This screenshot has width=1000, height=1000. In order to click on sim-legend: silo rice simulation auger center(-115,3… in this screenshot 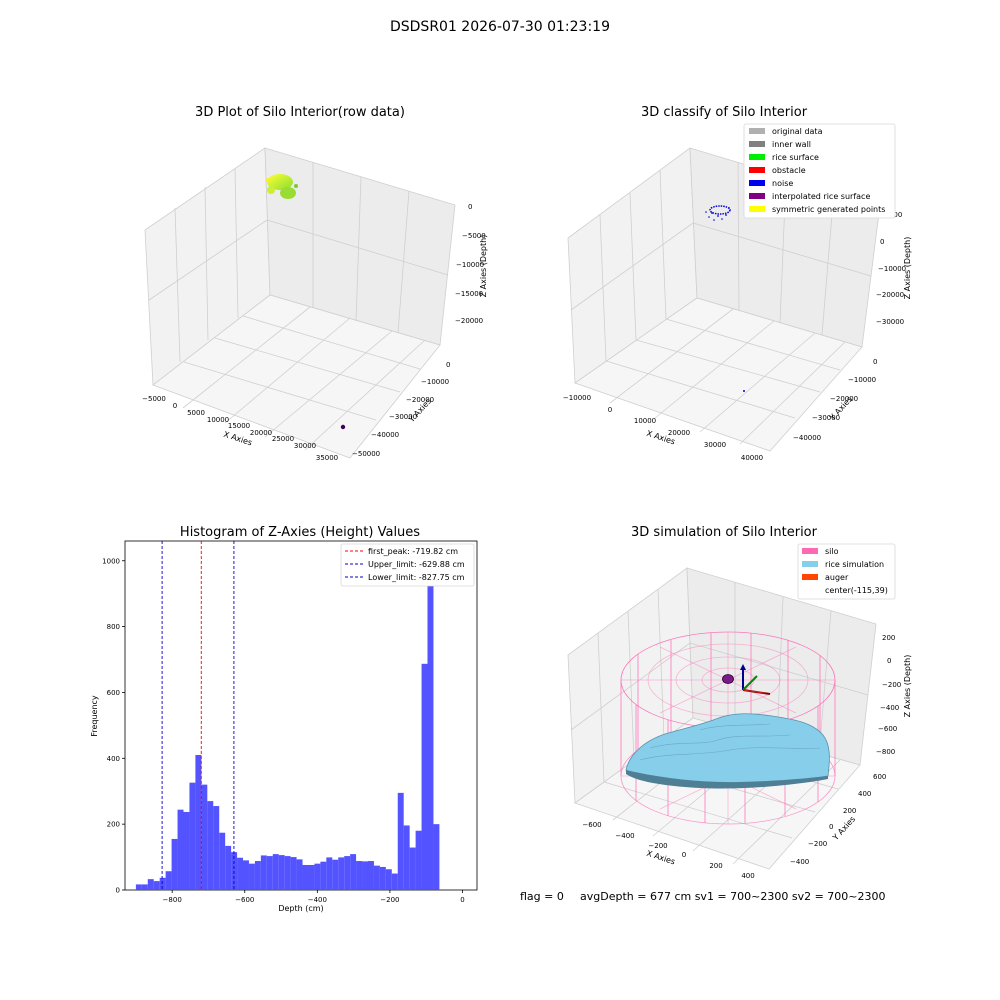, I will do `click(846, 571)`.